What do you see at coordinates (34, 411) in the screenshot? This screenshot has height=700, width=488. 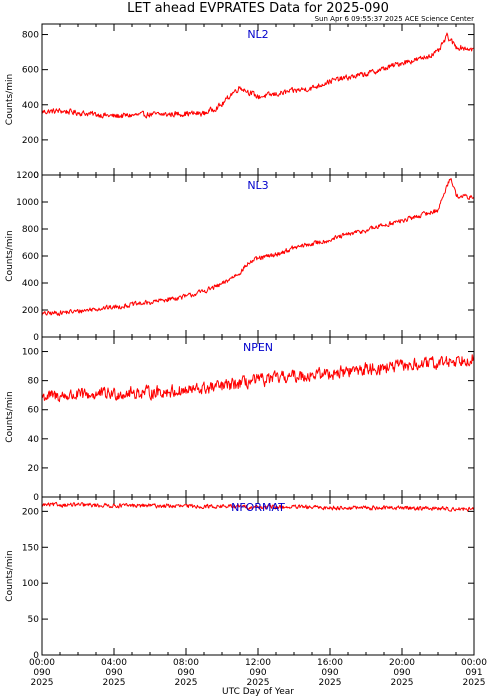 I see `y-tick-label: 60` at bounding box center [34, 411].